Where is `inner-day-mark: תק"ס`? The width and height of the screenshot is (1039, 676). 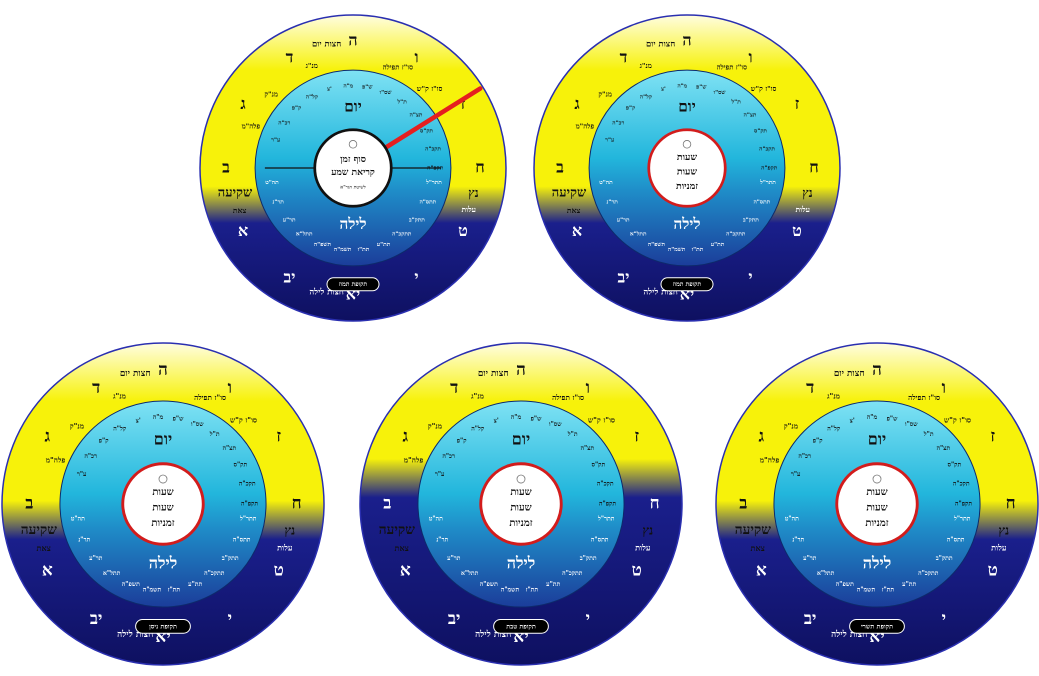
inner-day-mark: תק"ס is located at coordinates (760, 132).